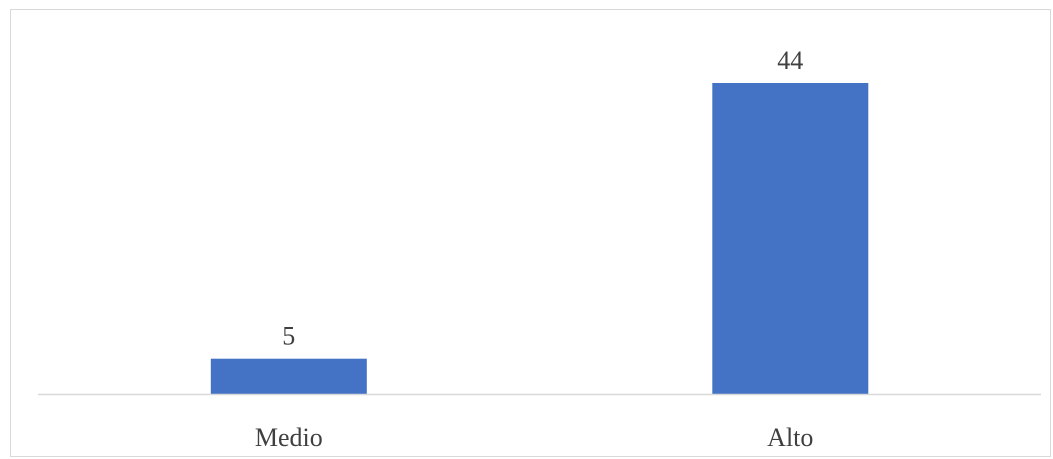 Image resolution: width=1053 pixels, height=459 pixels. What do you see at coordinates (790, 437) in the screenshot?
I see `x-tick-label-alto: Alto` at bounding box center [790, 437].